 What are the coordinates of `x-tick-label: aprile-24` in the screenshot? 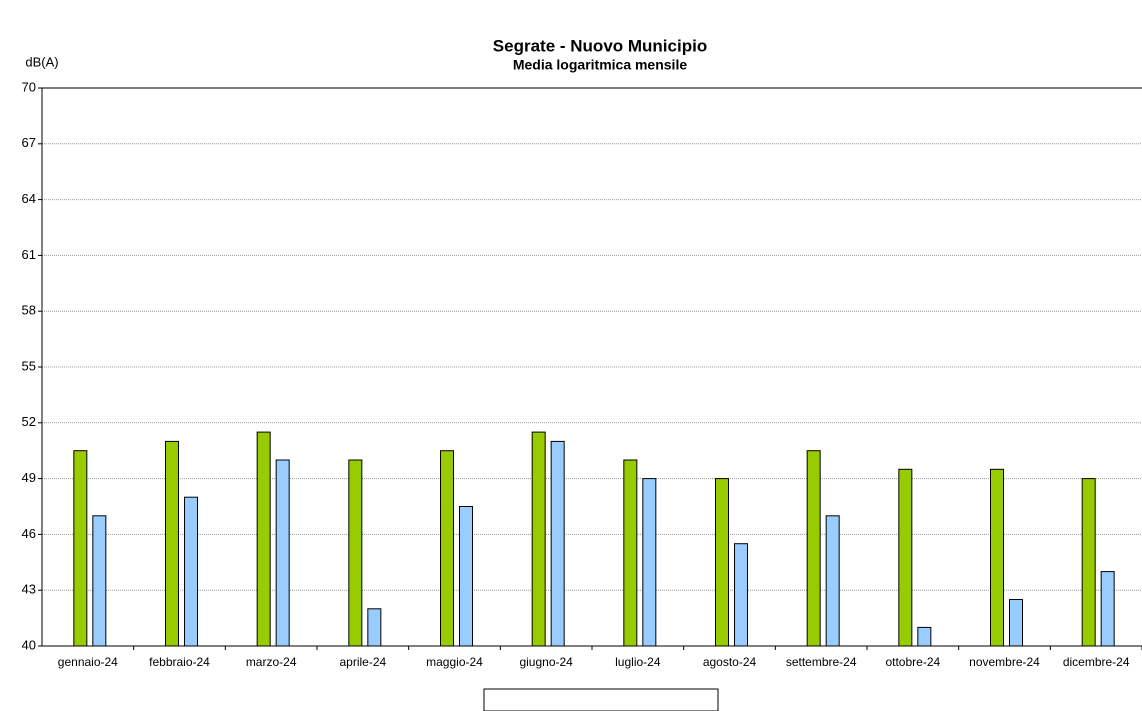 It's located at (362, 662).